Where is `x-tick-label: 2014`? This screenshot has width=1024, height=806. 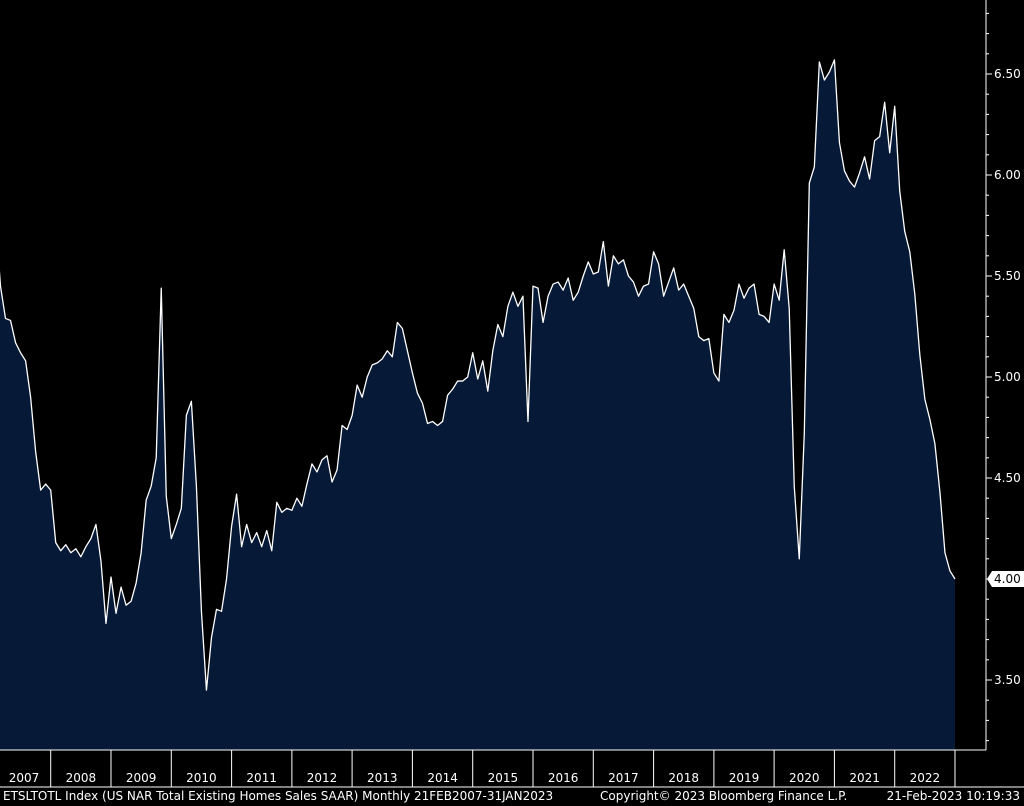 x-tick-label: 2014 is located at coordinates (442, 778).